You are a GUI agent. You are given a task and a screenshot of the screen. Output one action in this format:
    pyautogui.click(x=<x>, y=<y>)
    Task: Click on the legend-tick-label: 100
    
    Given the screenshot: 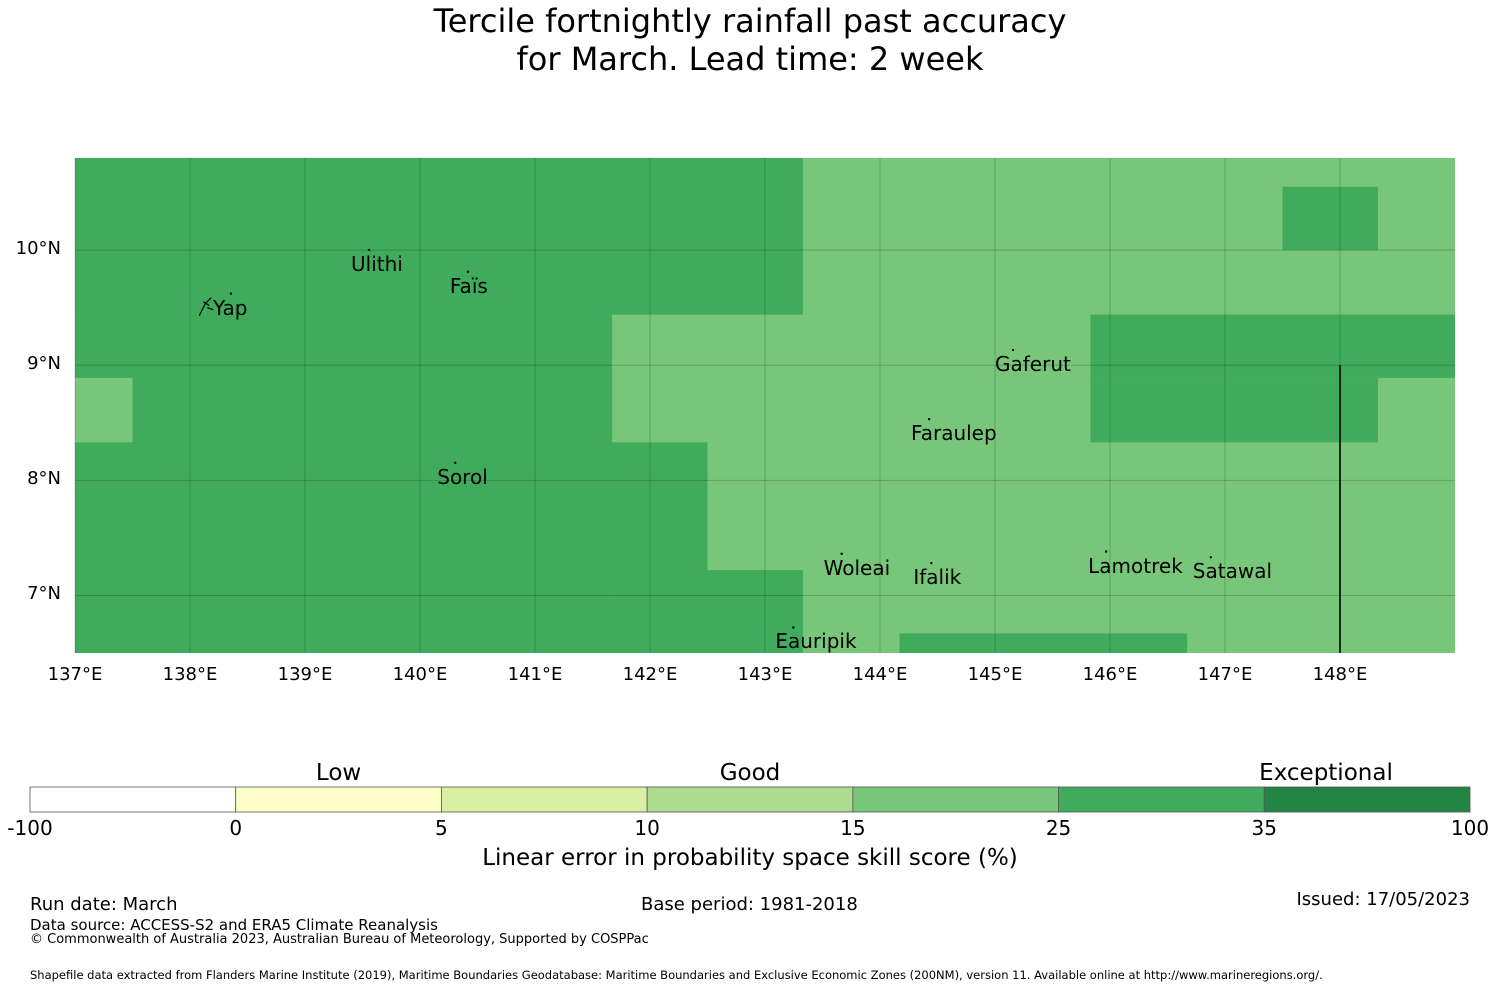 What is the action you would take?
    pyautogui.click(x=1470, y=828)
    